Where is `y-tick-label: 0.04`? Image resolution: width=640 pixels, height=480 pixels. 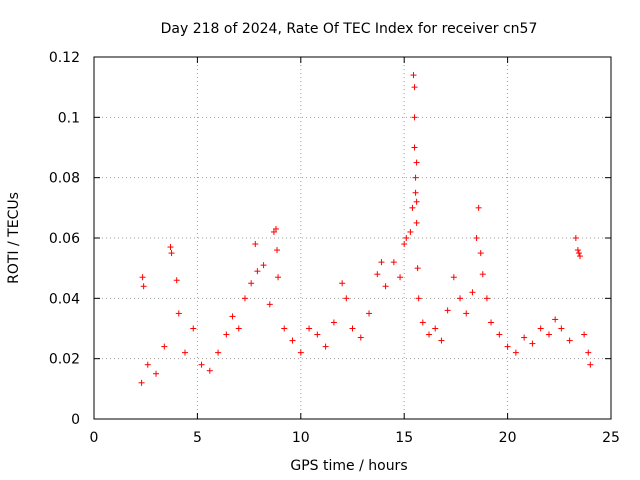
y-tick-label: 0.04 is located at coordinates (64, 299).